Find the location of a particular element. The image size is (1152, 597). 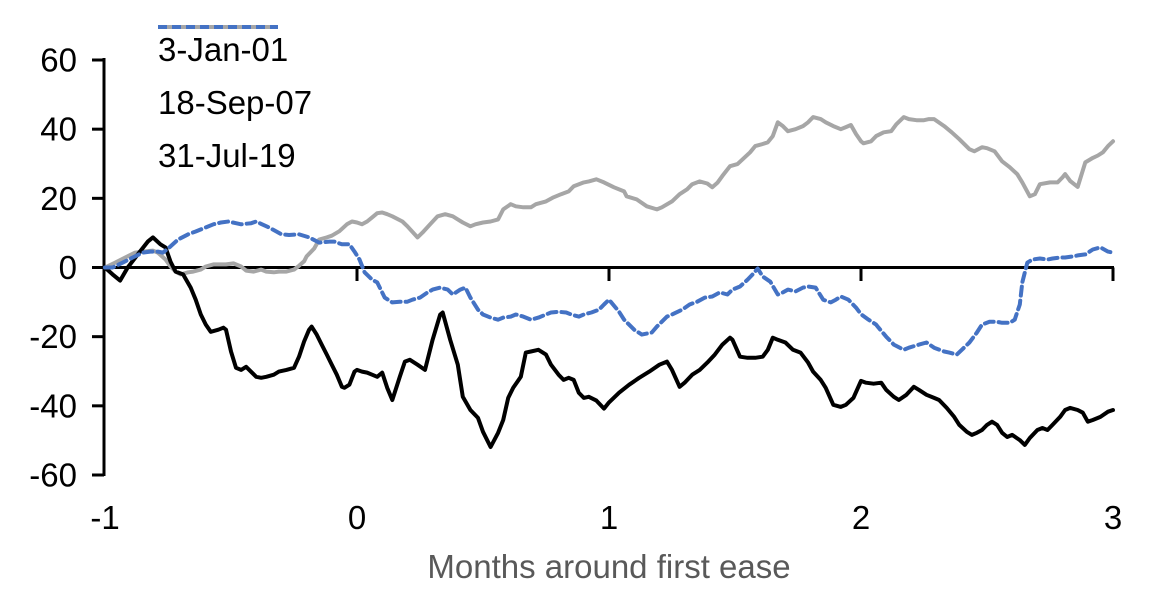

x-tick-label: 2 is located at coordinates (861, 517).